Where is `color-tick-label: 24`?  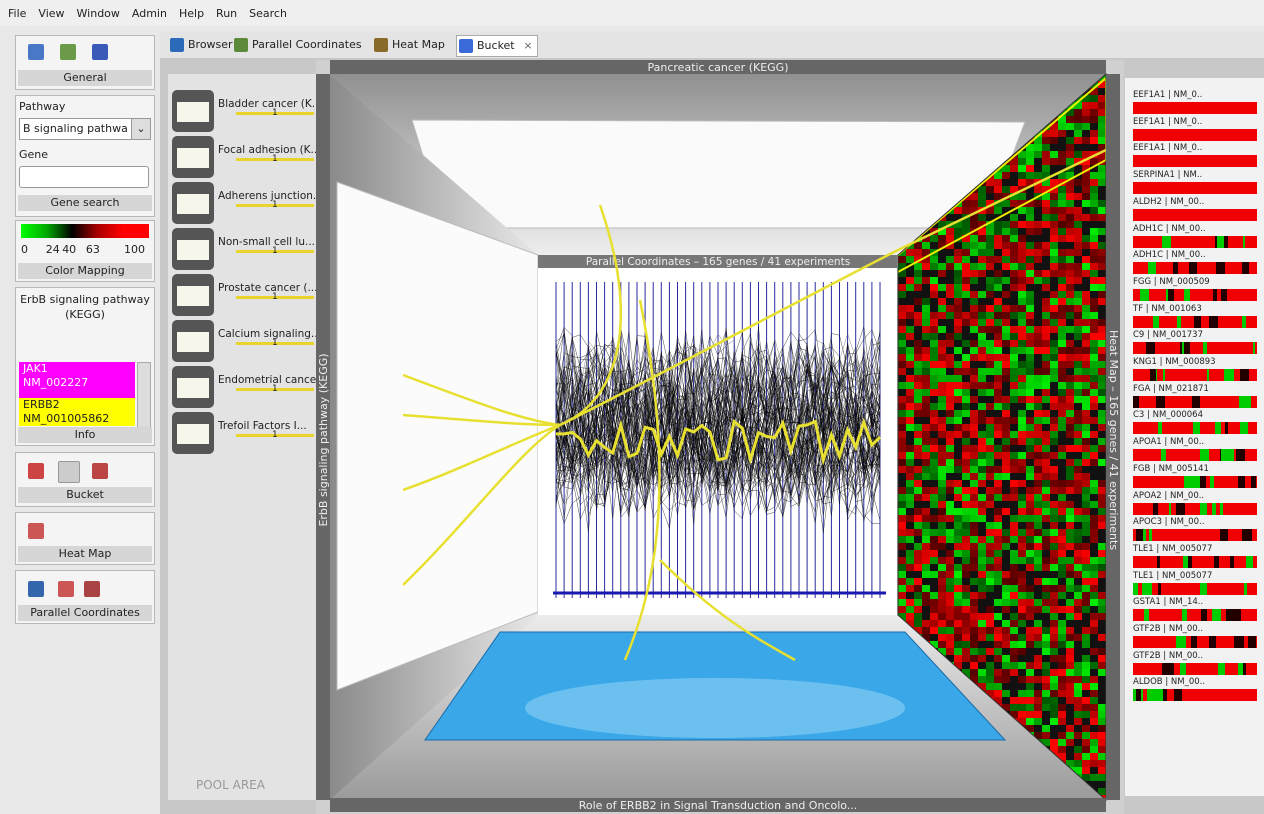 color-tick-label: 24 is located at coordinates (52, 249).